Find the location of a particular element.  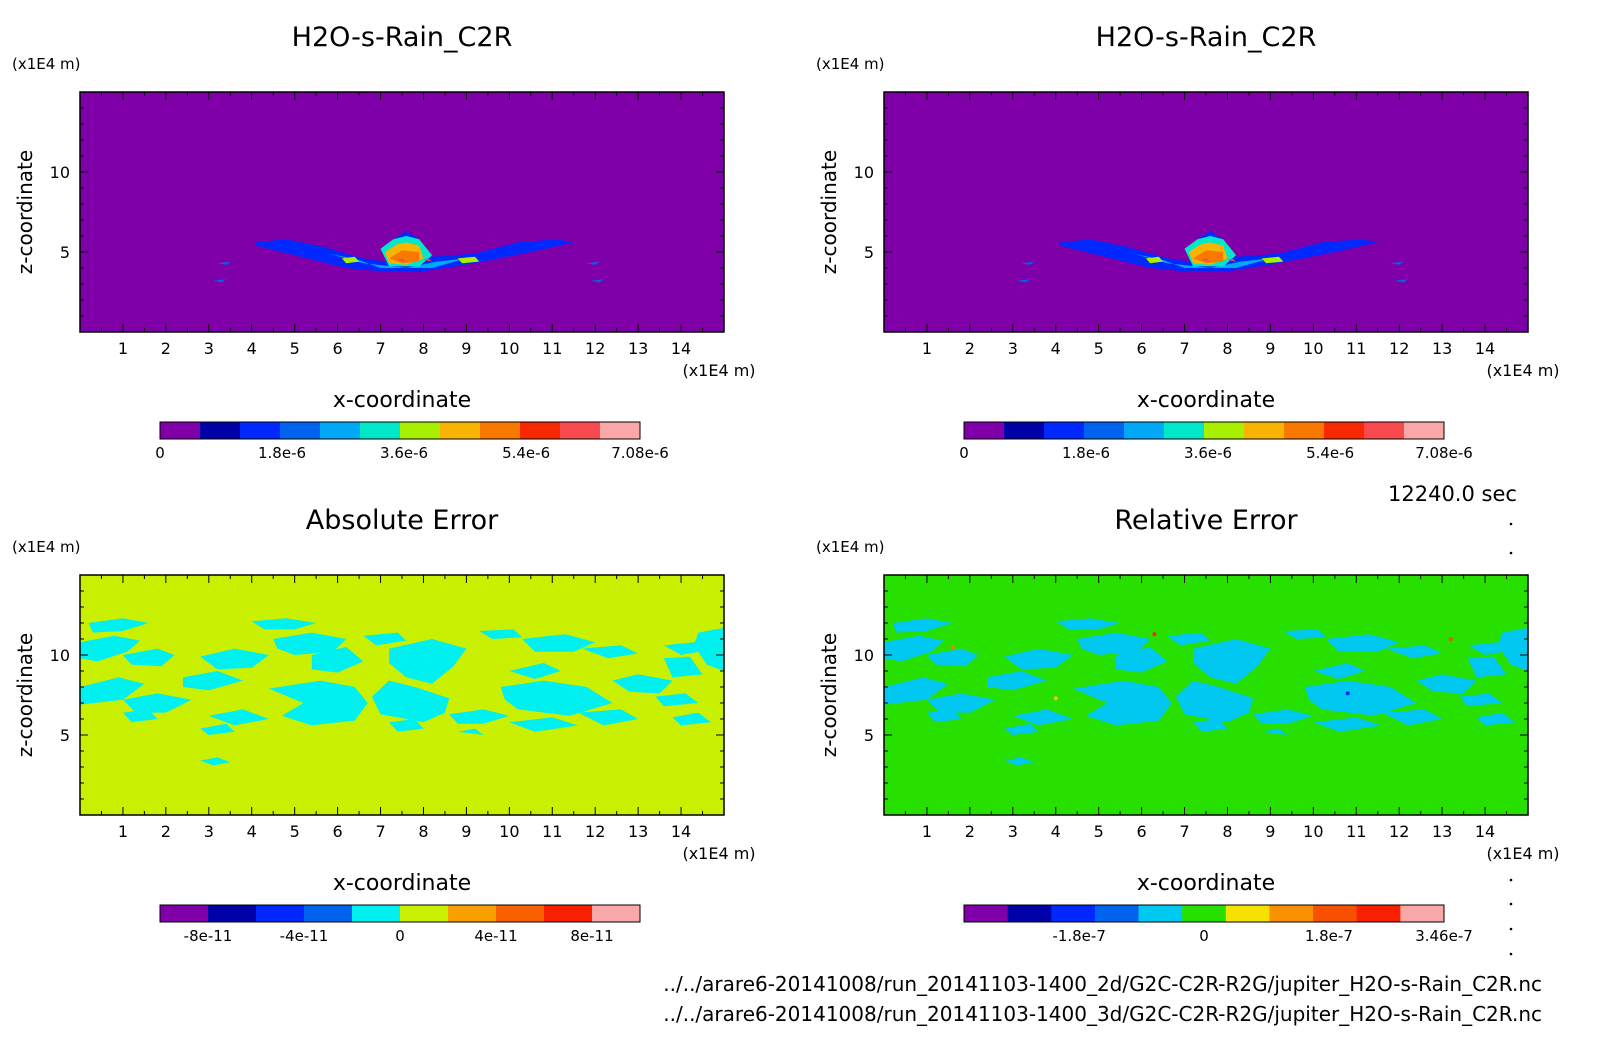

colorbar-tick-label: 5.4e-6 is located at coordinates (526, 453).